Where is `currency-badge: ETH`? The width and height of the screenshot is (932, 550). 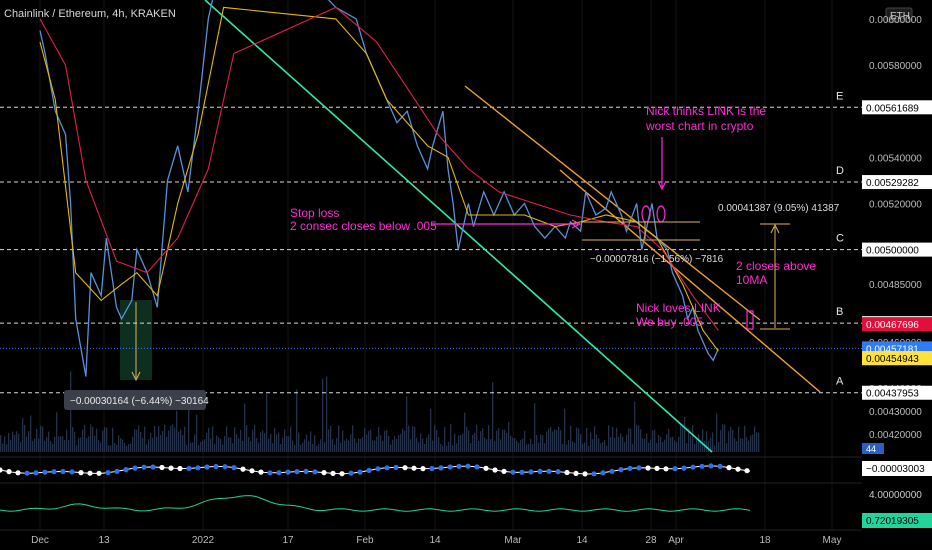
currency-badge: ETH is located at coordinates (900, 16).